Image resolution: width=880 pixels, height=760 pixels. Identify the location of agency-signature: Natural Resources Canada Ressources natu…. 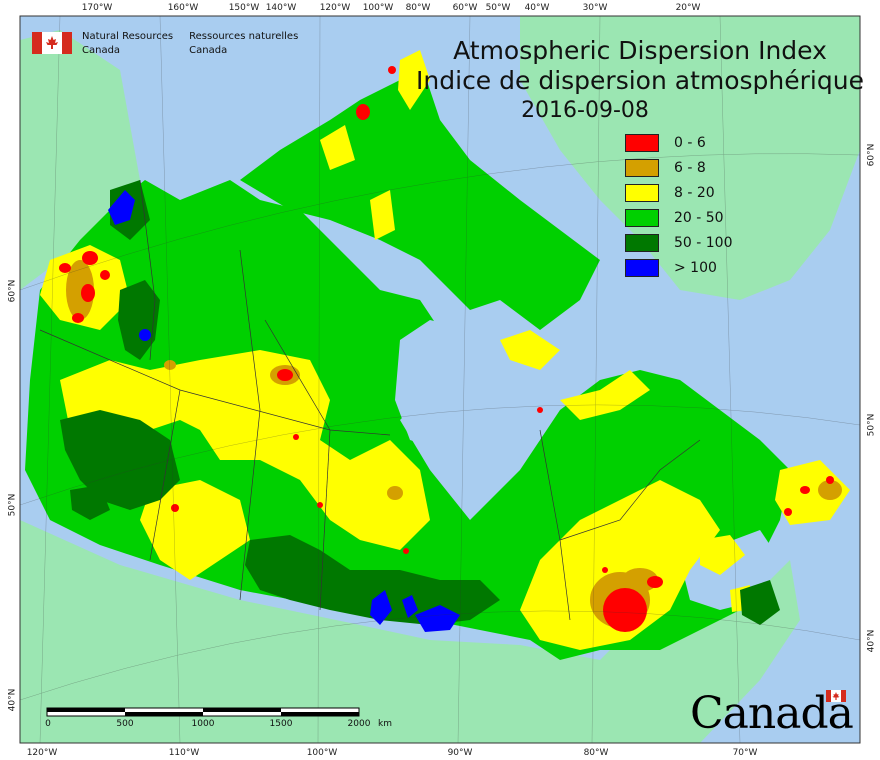
(165, 44).